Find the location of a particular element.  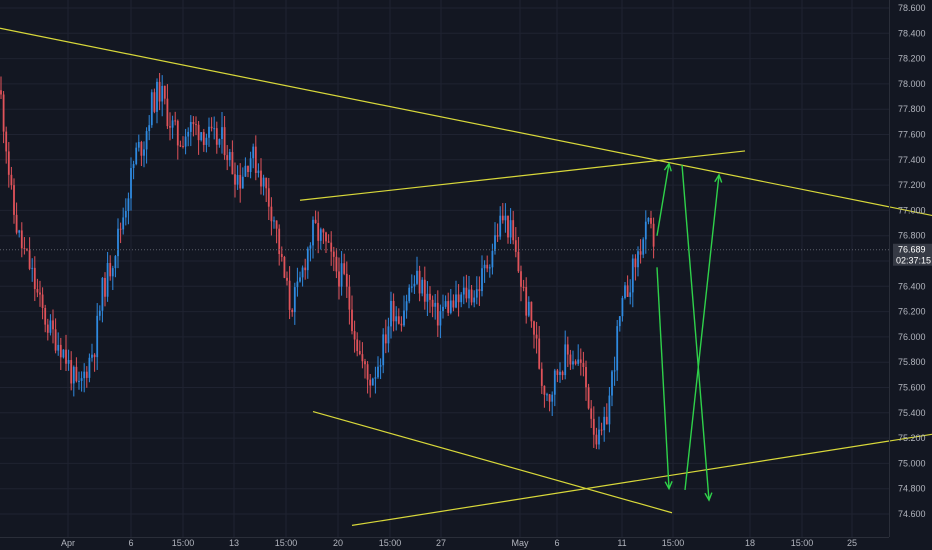

price-tick-label: 77.400 is located at coordinates (912, 160).